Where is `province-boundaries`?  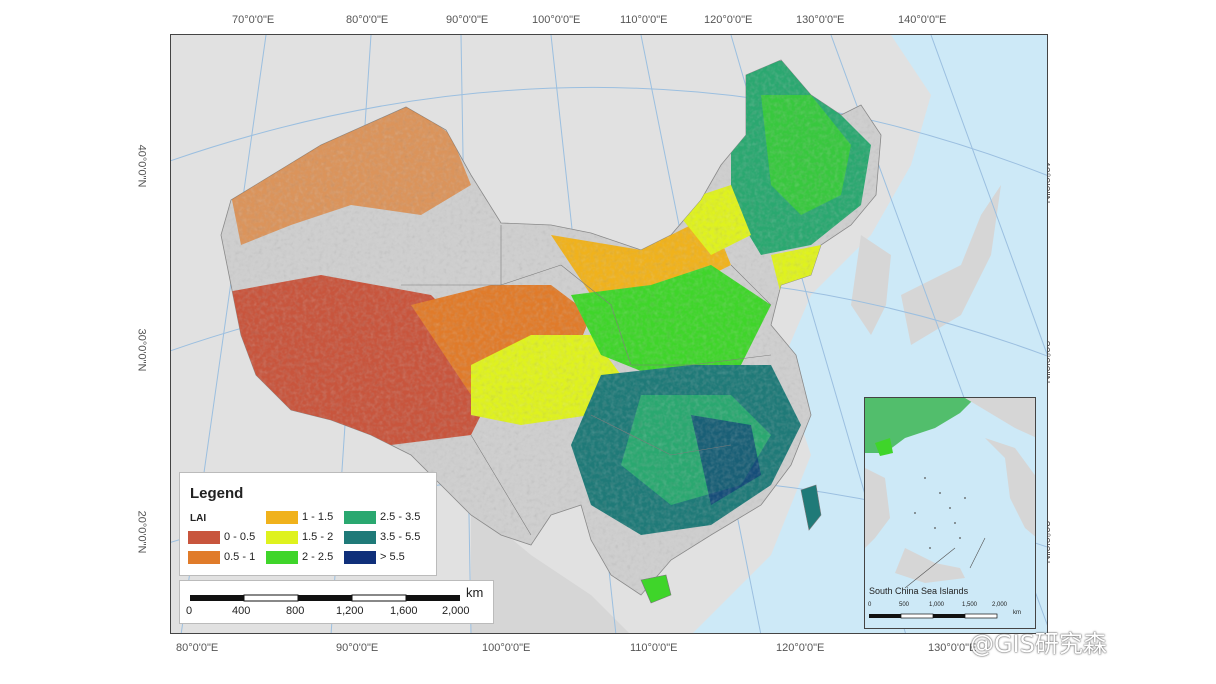
province-boundaries is located at coordinates (586, 380).